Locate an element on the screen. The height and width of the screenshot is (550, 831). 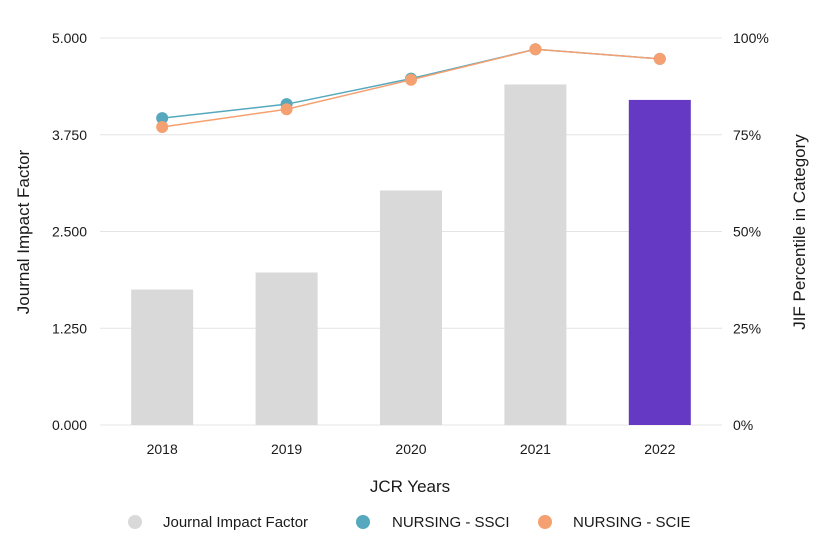
bar-2022 is located at coordinates (659, 262).